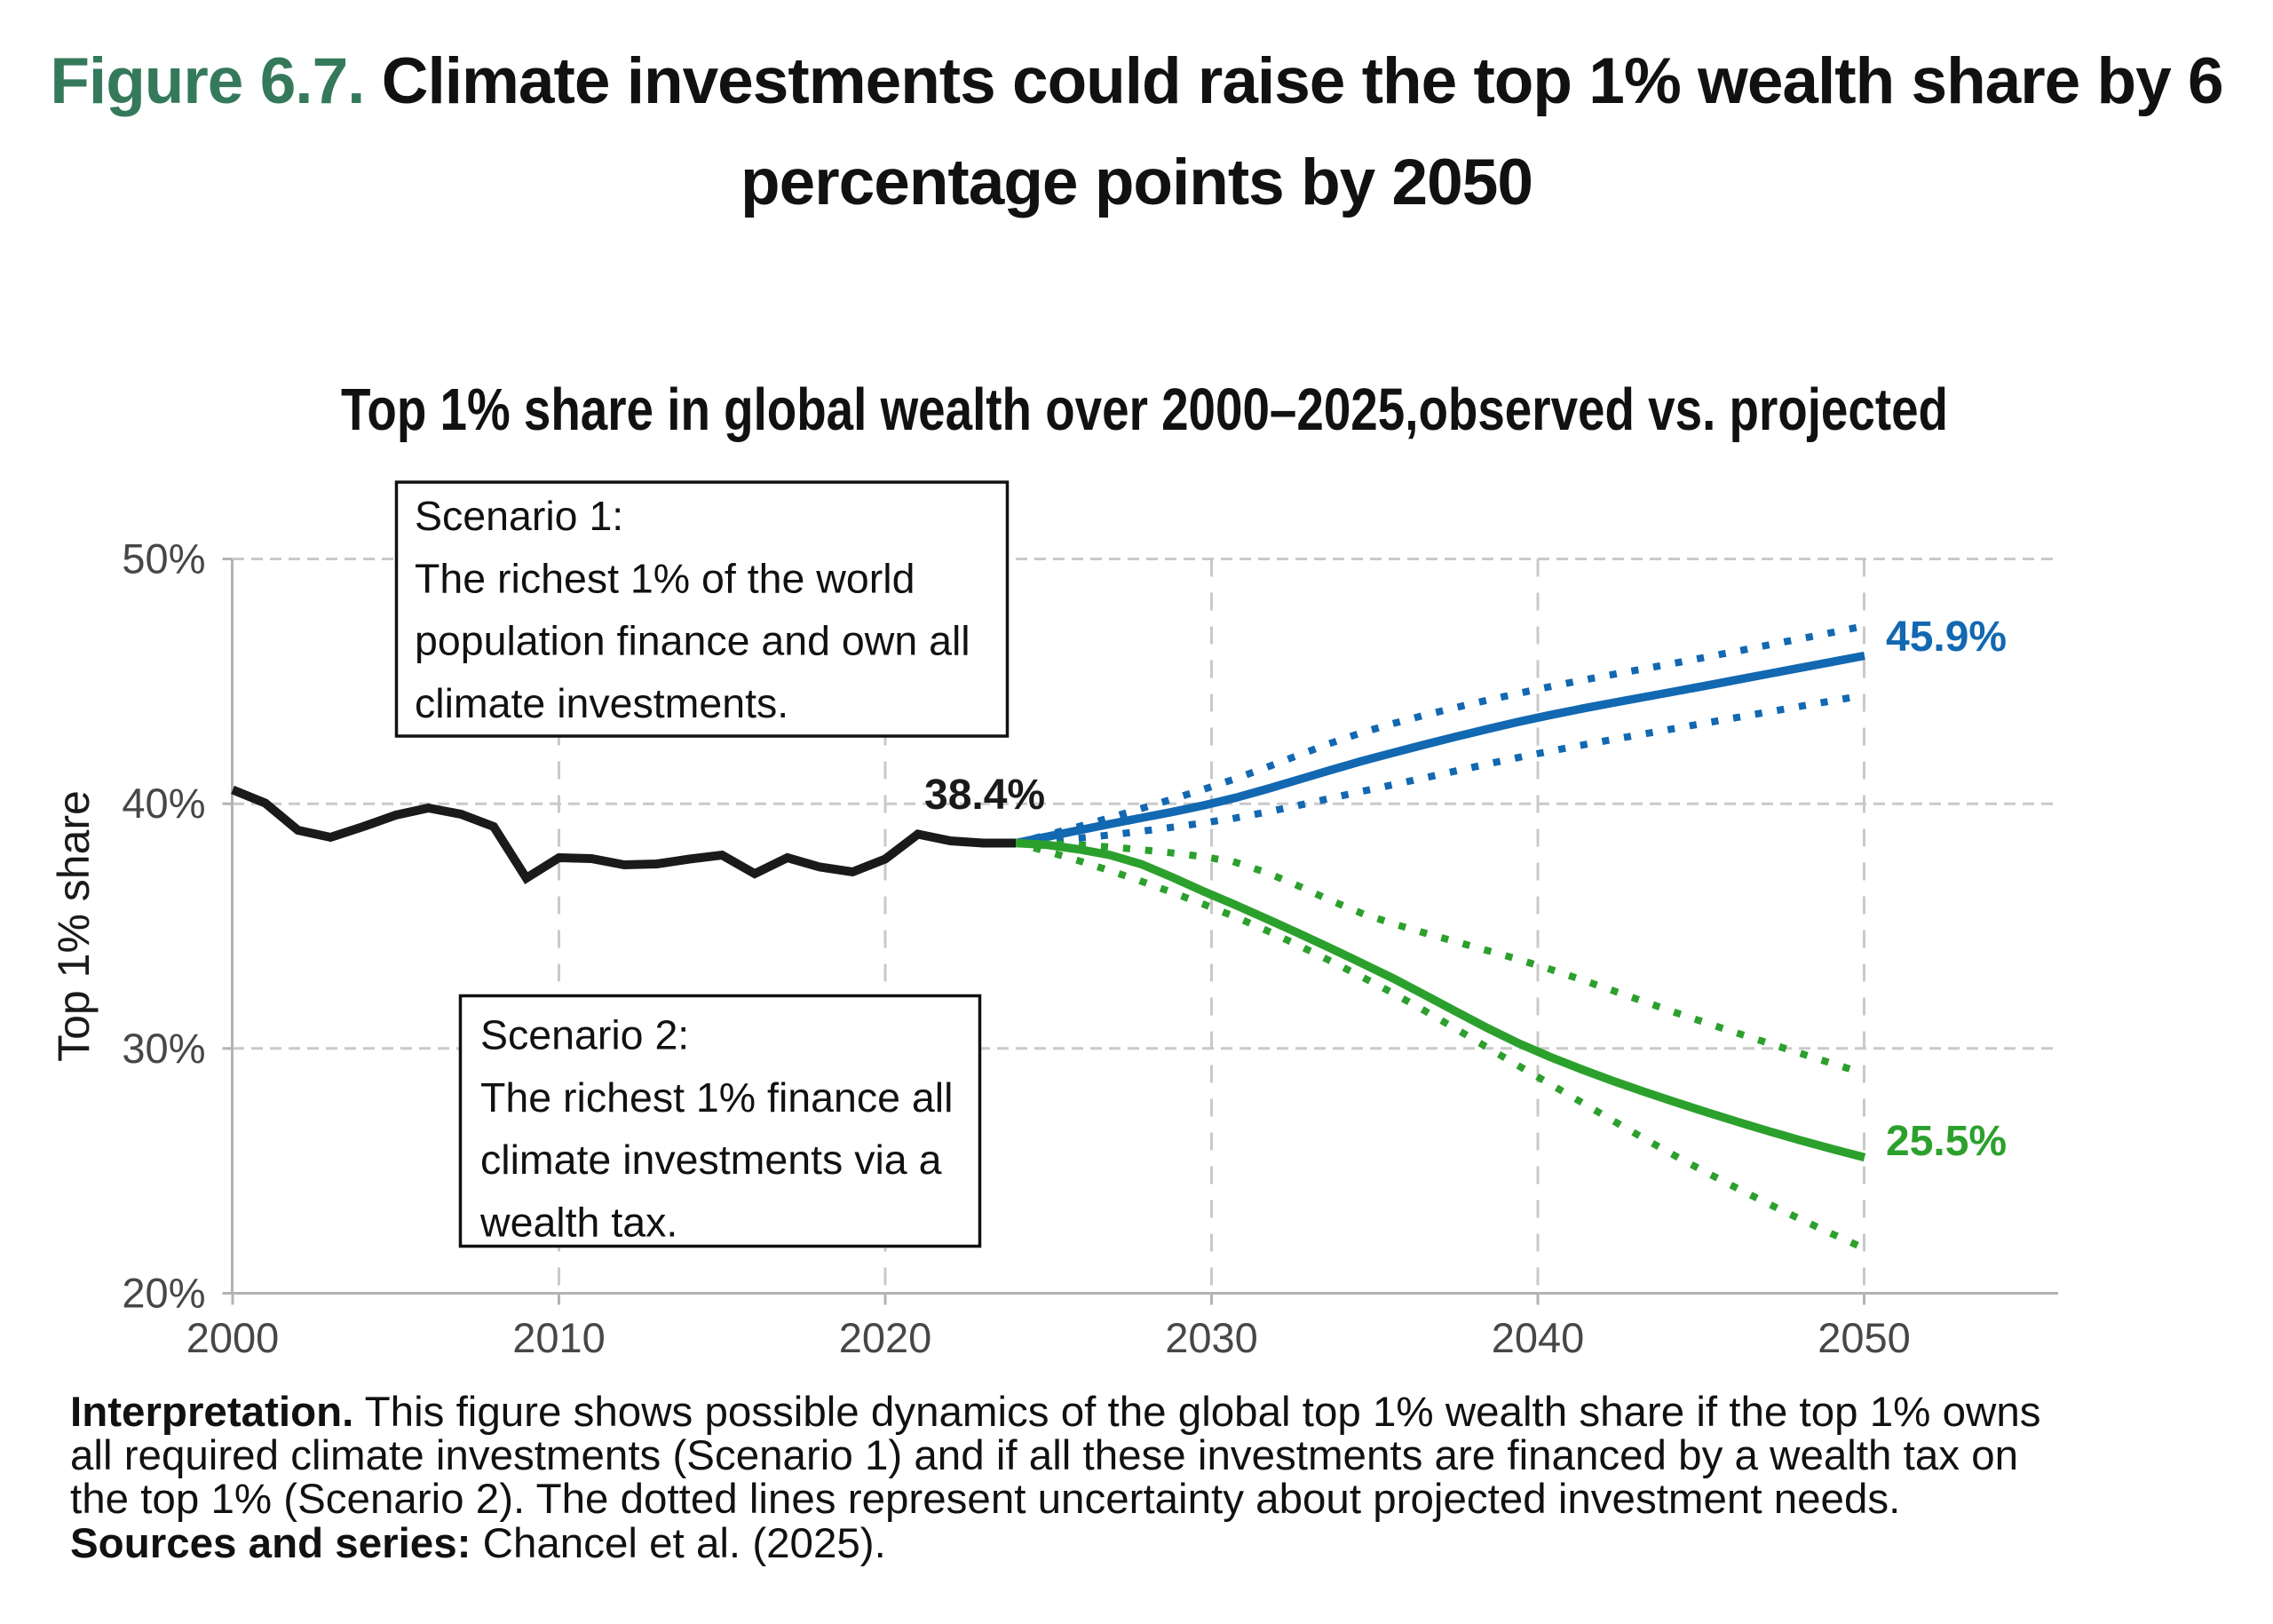 The width and height of the screenshot is (2273, 1624). I want to click on svg-text: 2010, so click(559, 1337).